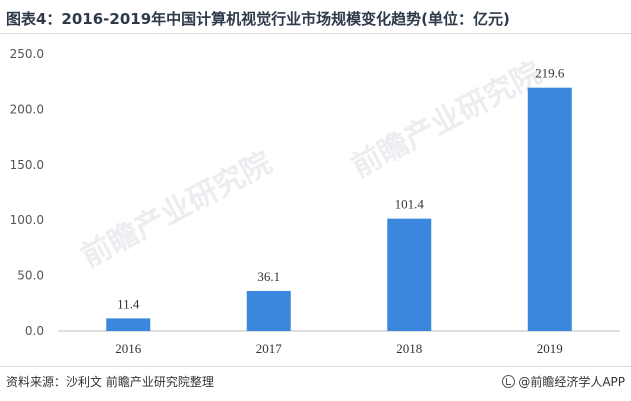  I want to click on footer: 资料来源：沙利文 前瞻产业研究院整理 @前瞻经济学人APP, so click(315, 383).